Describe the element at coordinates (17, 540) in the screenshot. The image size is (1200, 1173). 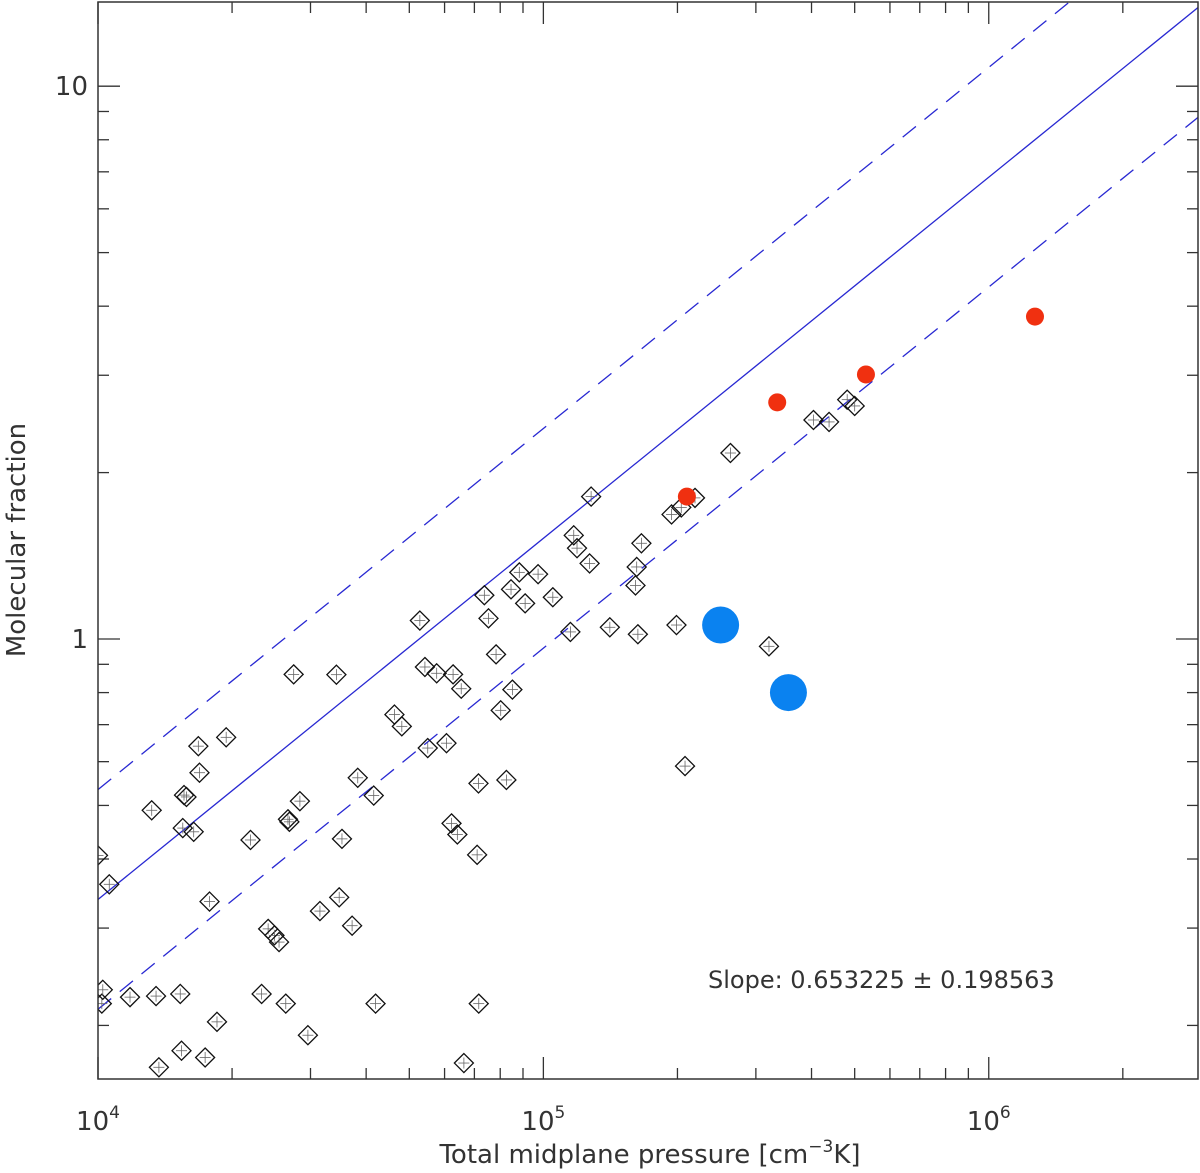
I see `y-axis-title: Molecular fraction` at that location.